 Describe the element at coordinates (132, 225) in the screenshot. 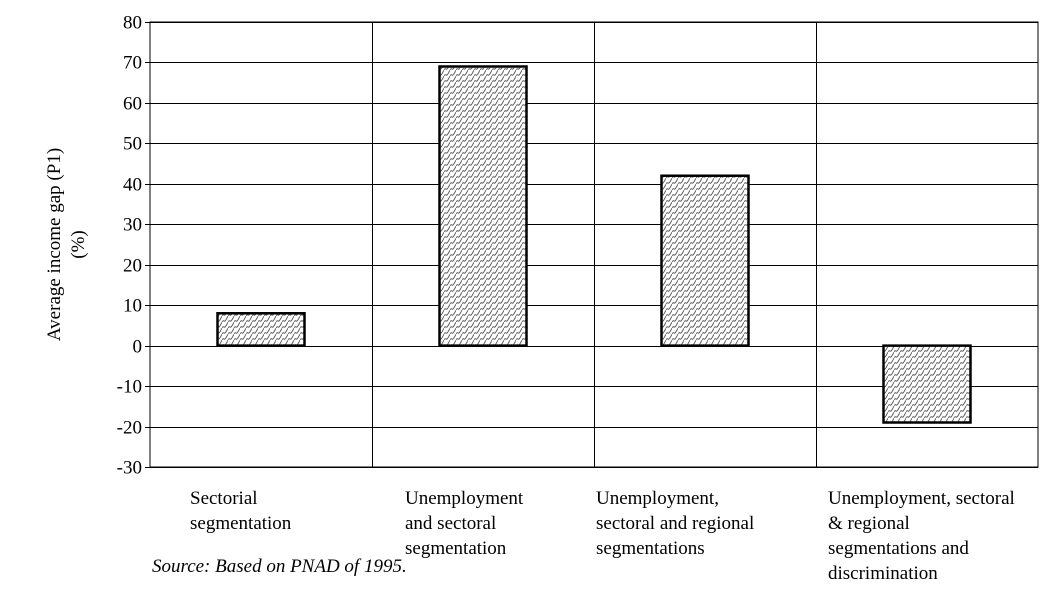

I see `y-tick-label: 30` at that location.